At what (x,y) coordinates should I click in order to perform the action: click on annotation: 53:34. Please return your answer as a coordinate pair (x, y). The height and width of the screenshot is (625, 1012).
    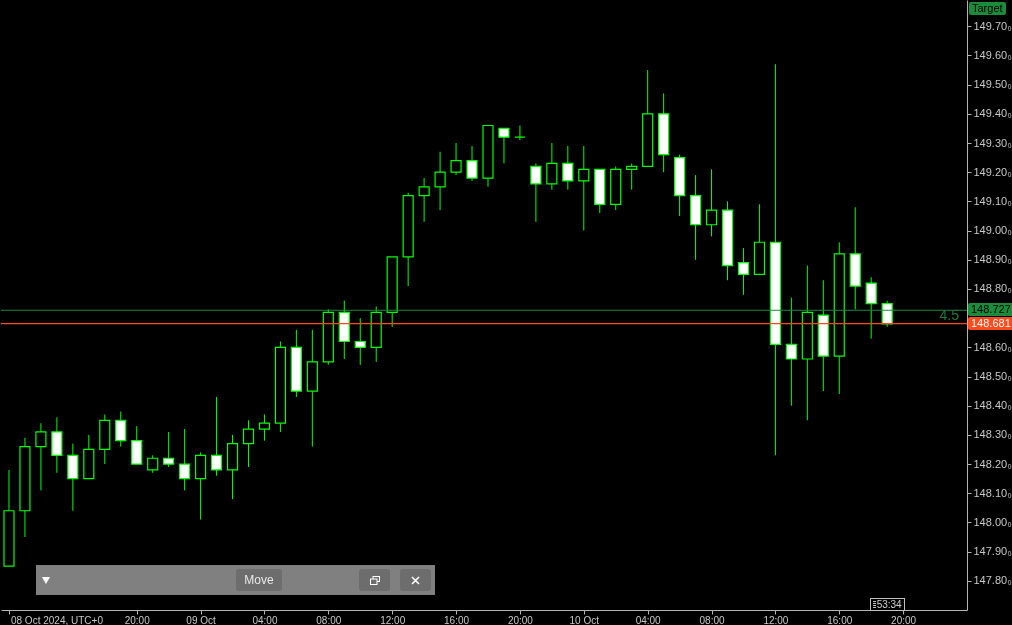
    Looking at the image, I should click on (889, 604).